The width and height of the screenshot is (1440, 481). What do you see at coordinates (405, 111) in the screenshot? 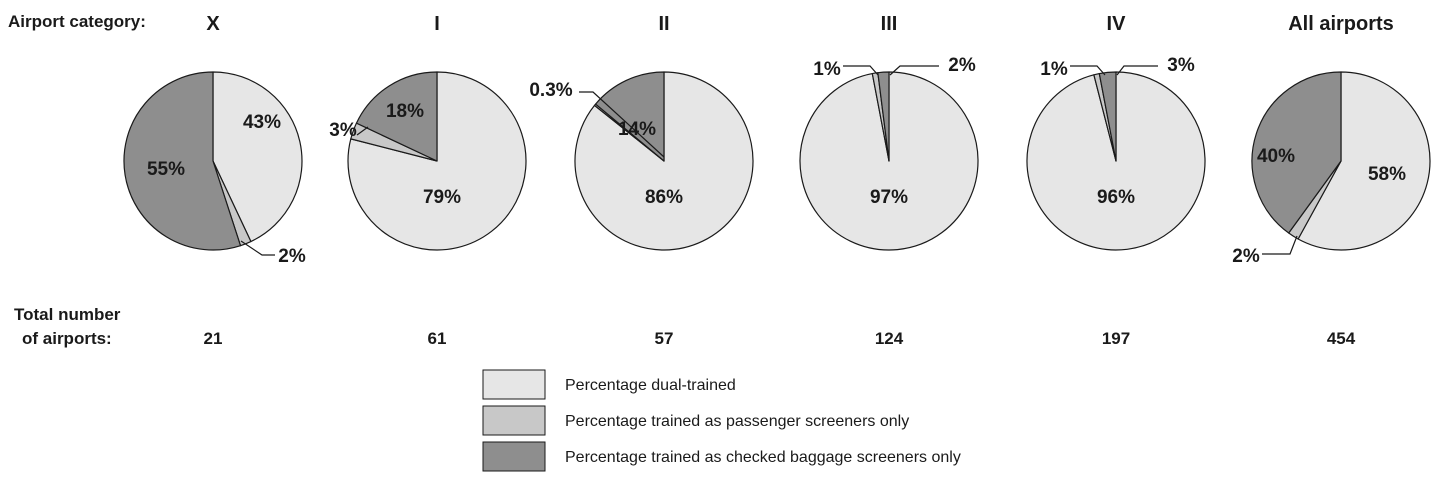
I see `slice-label: 18%` at bounding box center [405, 111].